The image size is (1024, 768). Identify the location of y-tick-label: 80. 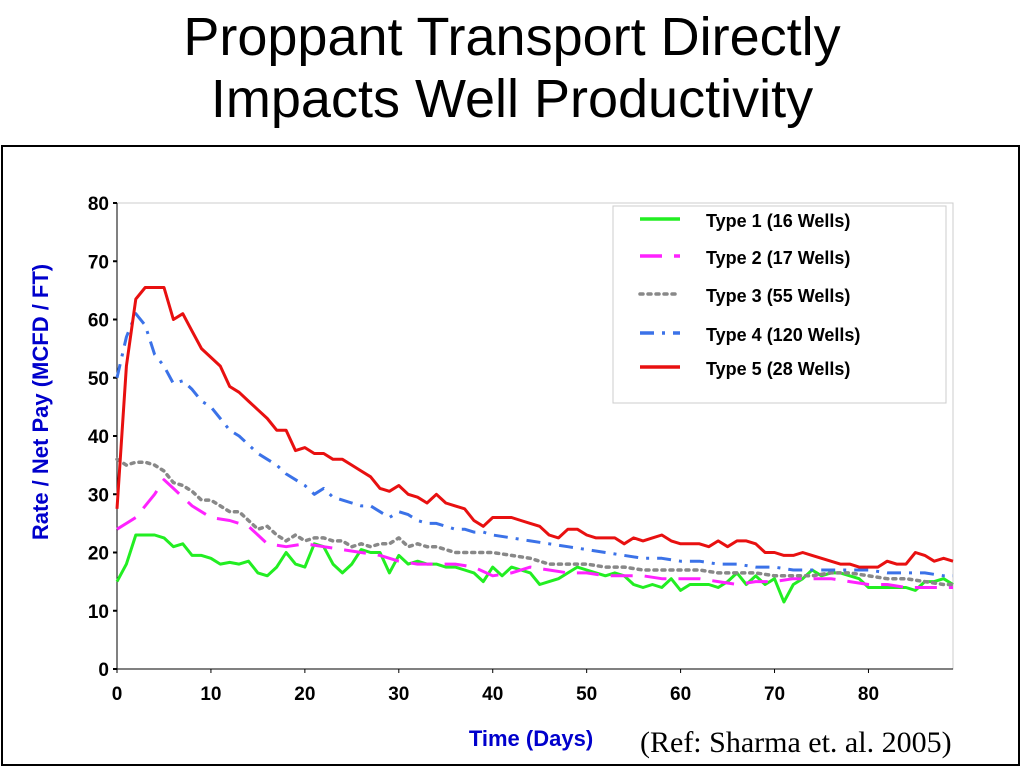
(98, 204).